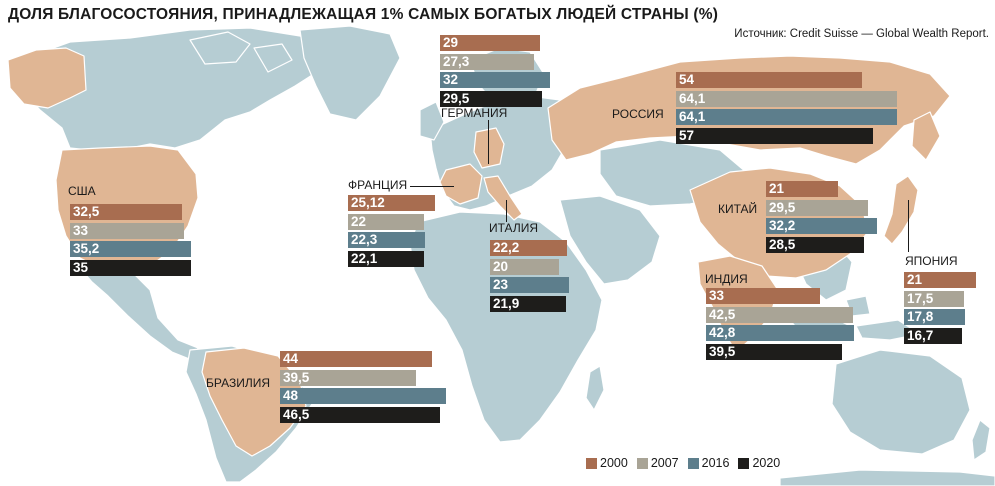  I want to click on landmass-central-america, so click(139, 314).